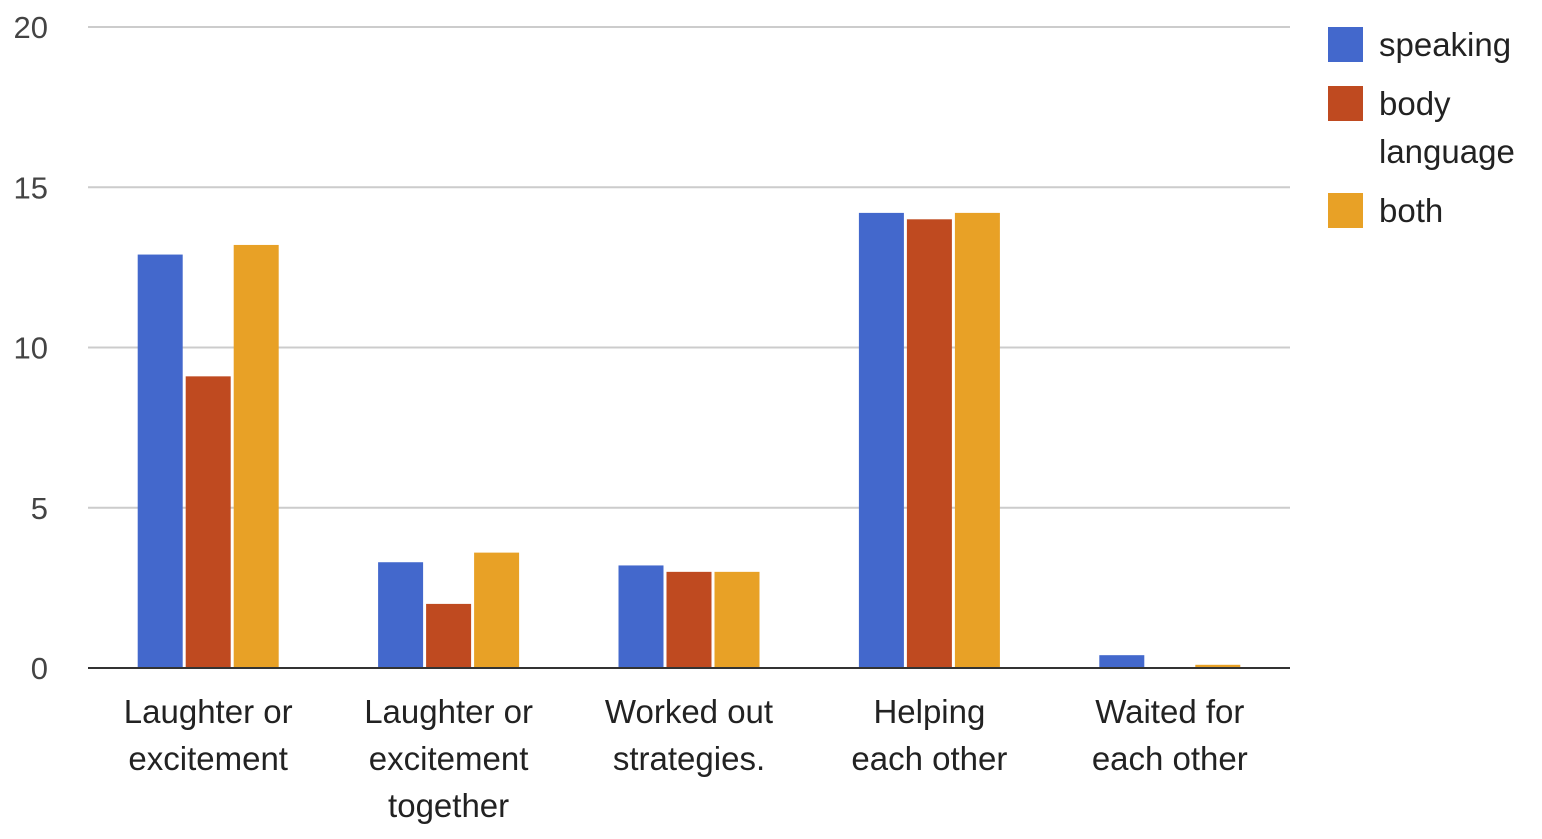  What do you see at coordinates (929, 735) in the screenshot?
I see `x-category-label: Helping each other` at bounding box center [929, 735].